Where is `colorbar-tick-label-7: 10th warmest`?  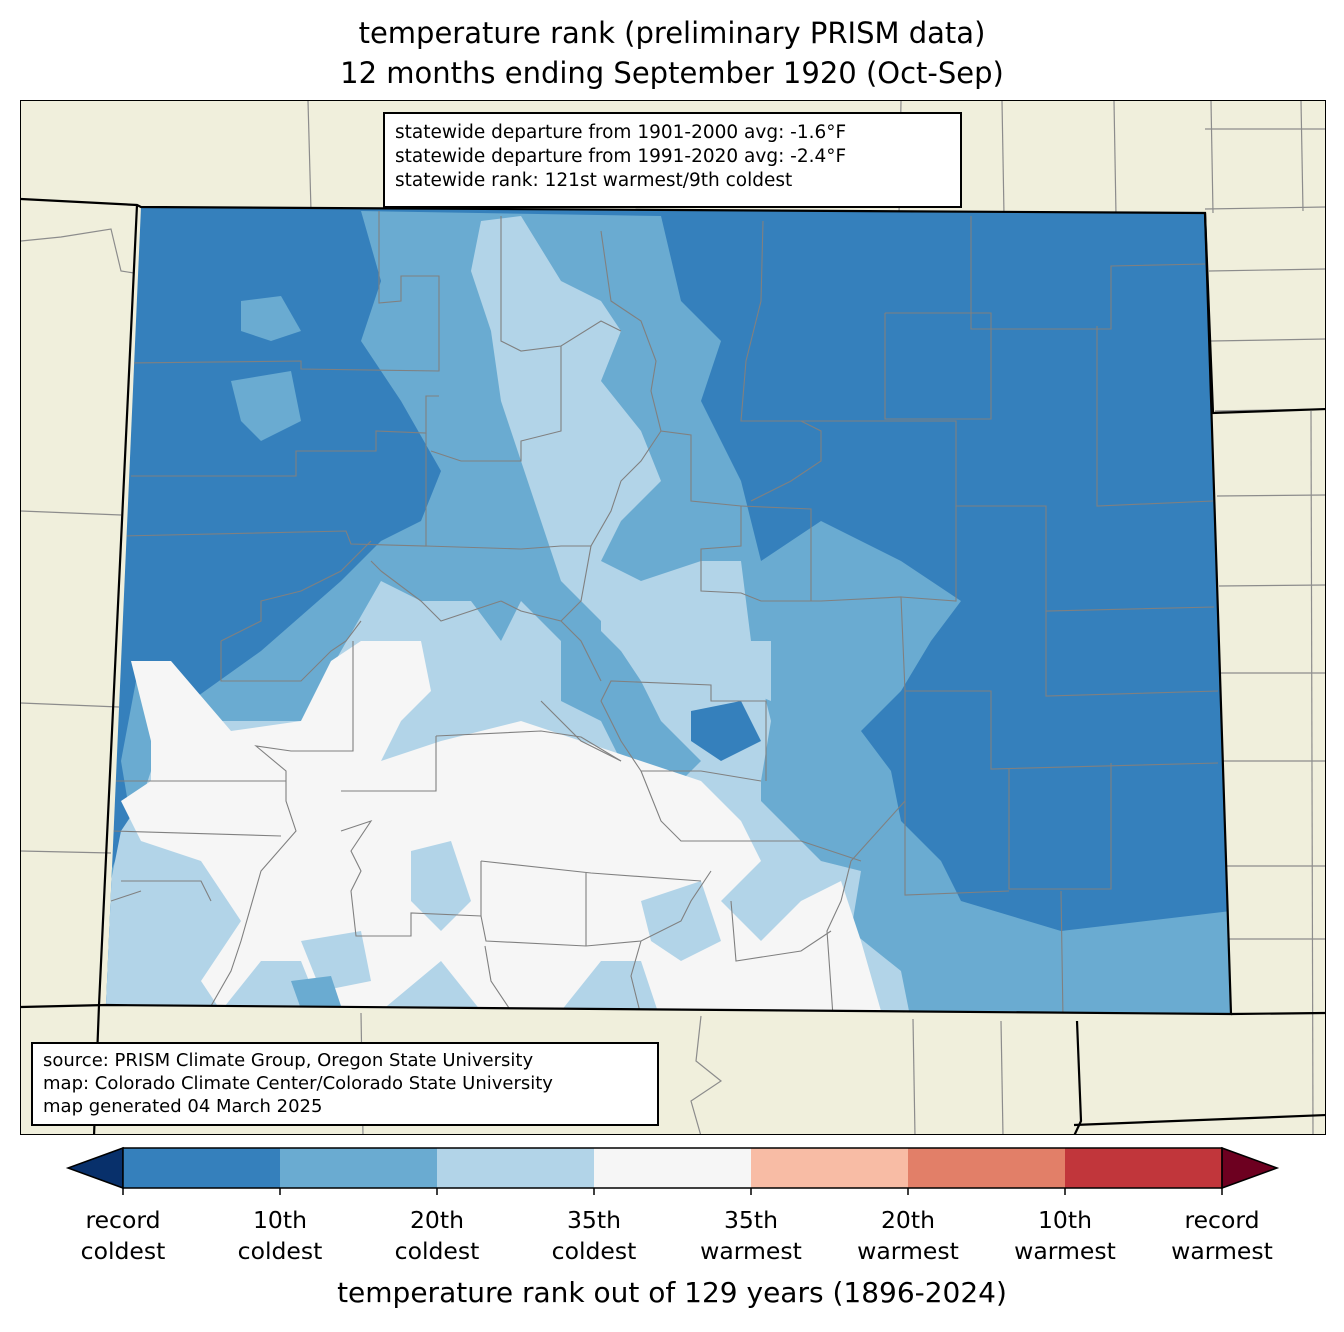
colorbar-tick-label-7: 10th warmest is located at coordinates (1065, 1235).